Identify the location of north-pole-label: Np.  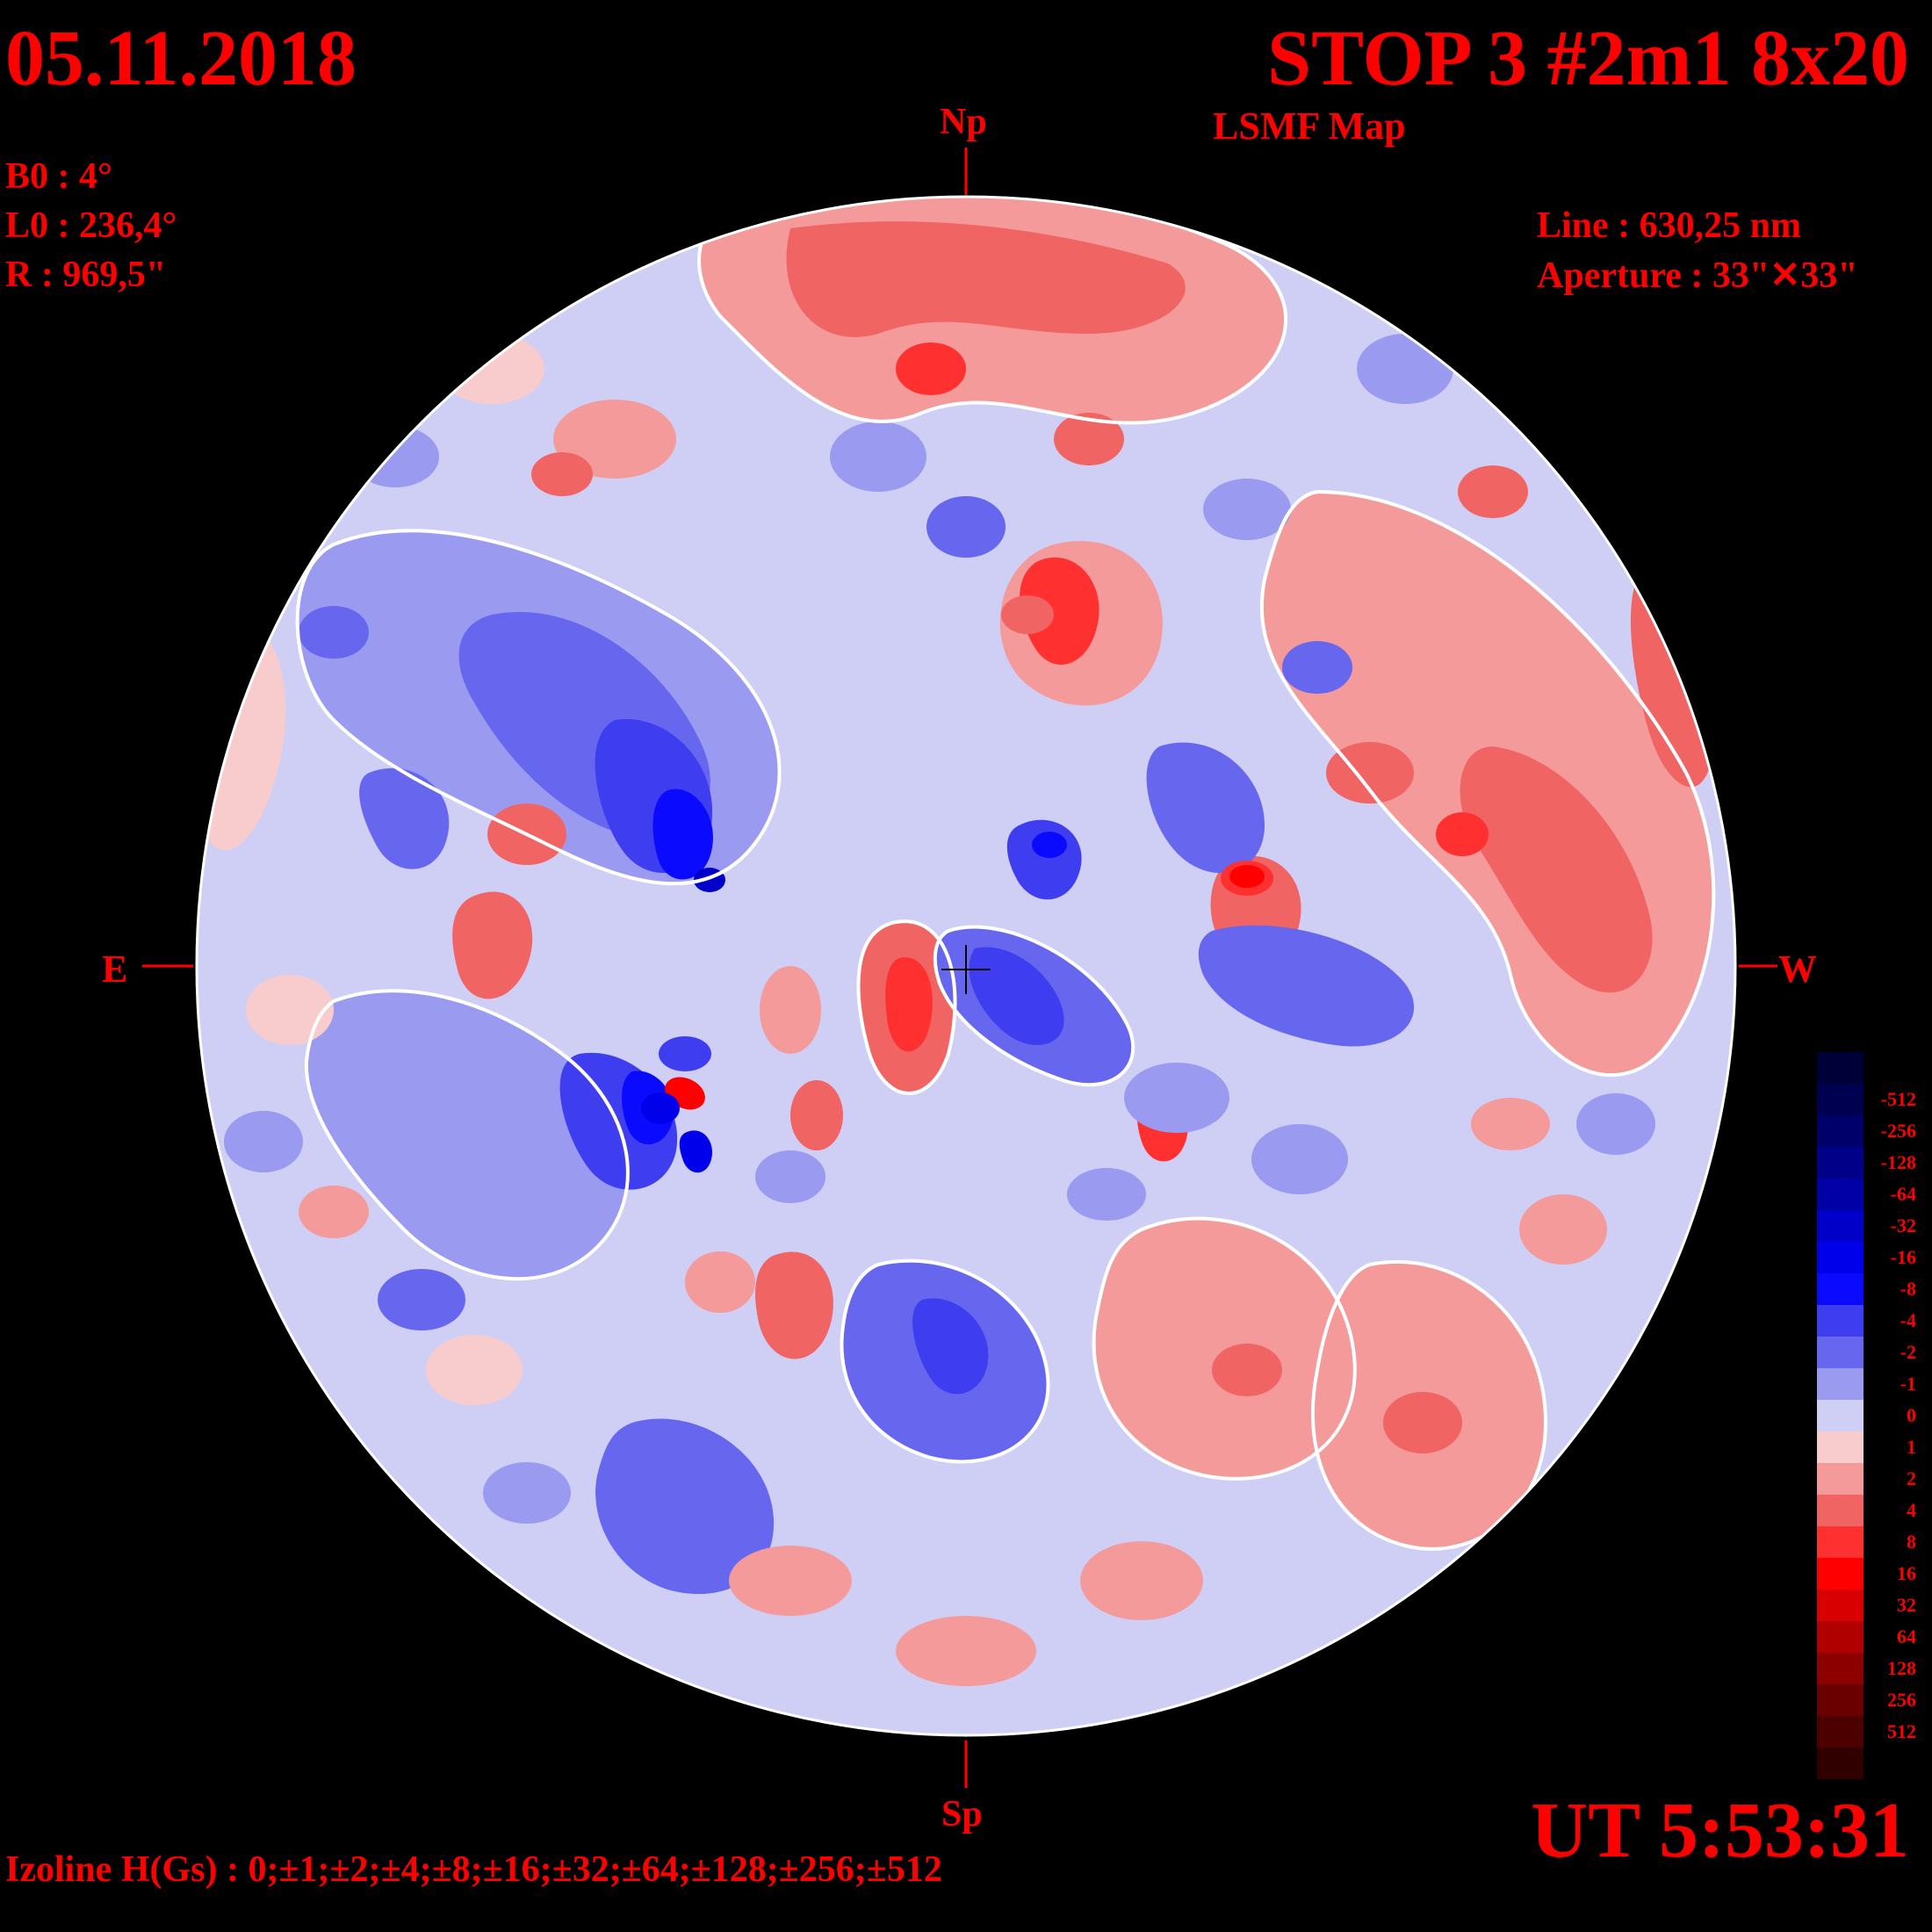
(963, 122).